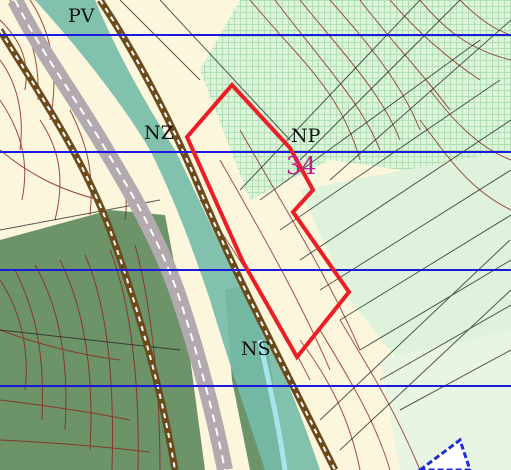  I want to click on zone-label-nz: NZ, so click(159, 133).